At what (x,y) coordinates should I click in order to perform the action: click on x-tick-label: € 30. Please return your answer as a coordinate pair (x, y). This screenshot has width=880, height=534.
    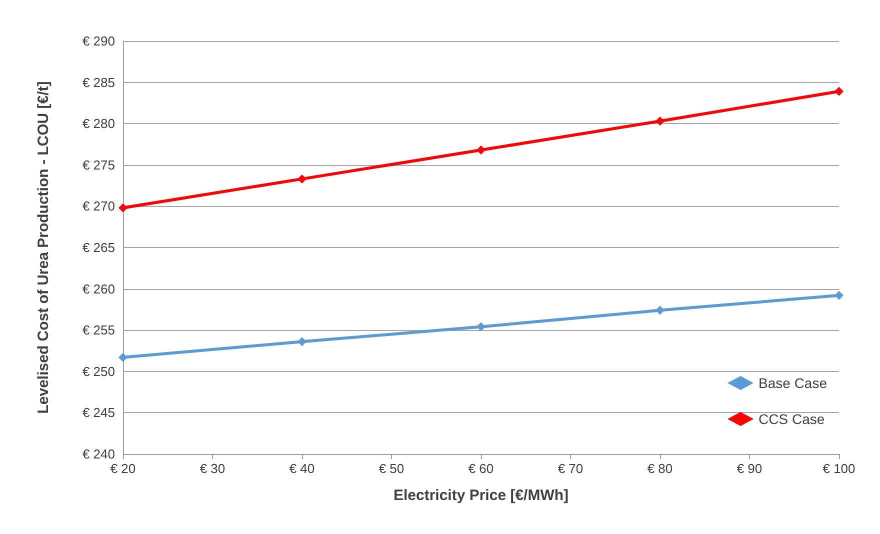
    Looking at the image, I should click on (213, 468).